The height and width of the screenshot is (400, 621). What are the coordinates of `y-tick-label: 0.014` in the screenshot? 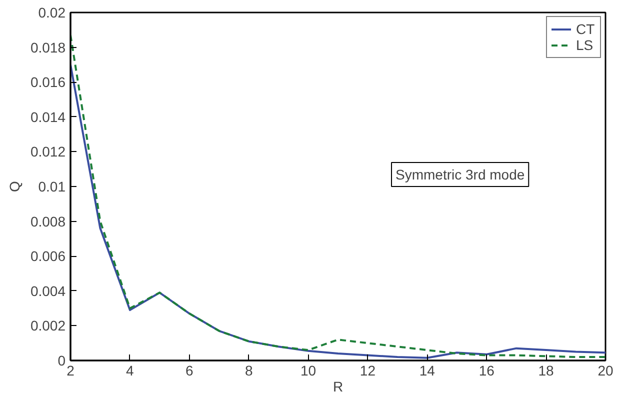 It's located at (48, 116).